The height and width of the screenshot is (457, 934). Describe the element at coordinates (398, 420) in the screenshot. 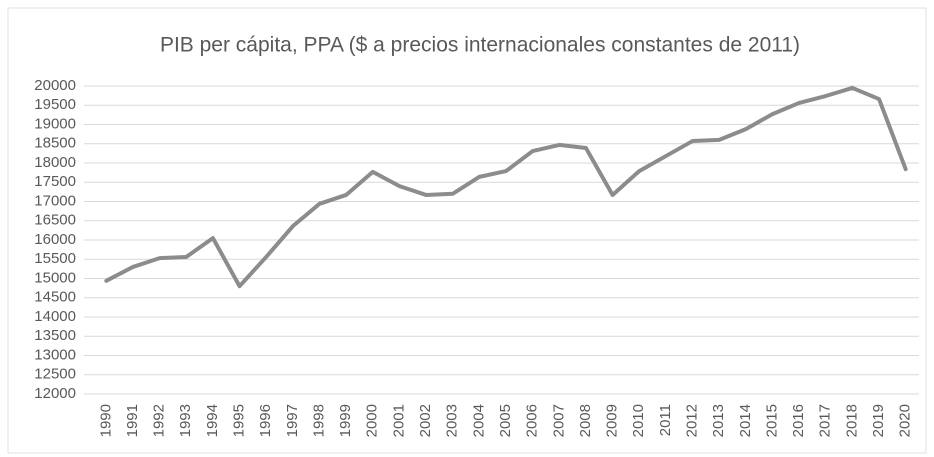

I see `x-tick-label: 2001` at that location.